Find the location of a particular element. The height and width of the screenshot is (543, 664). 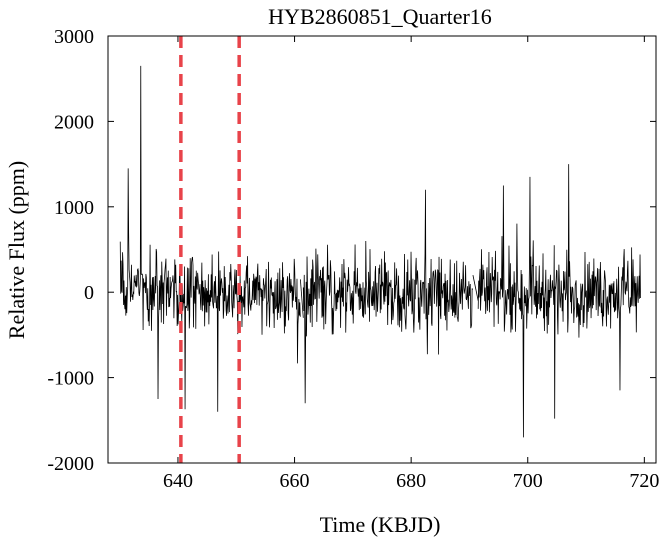

x-tick-label: 700 is located at coordinates (528, 481).